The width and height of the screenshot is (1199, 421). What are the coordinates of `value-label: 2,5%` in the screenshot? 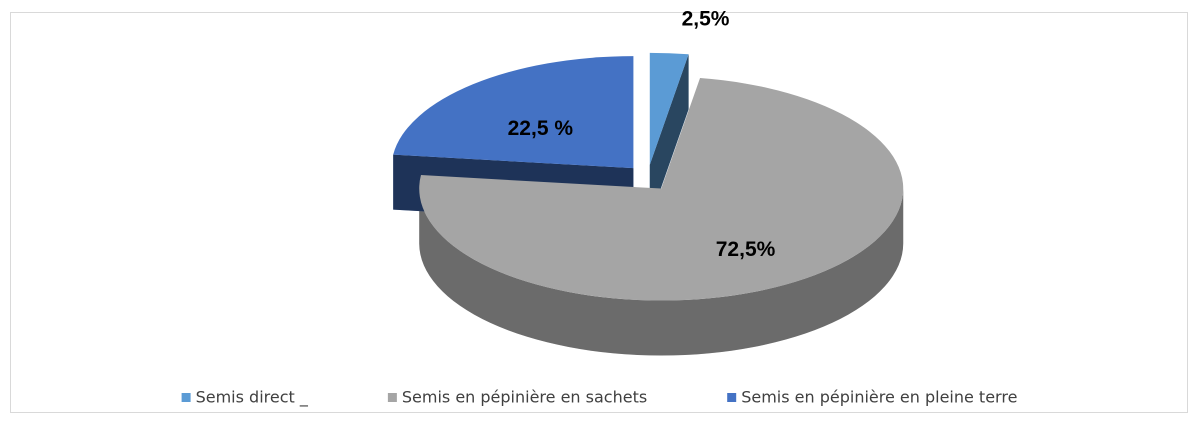 It's located at (706, 18).